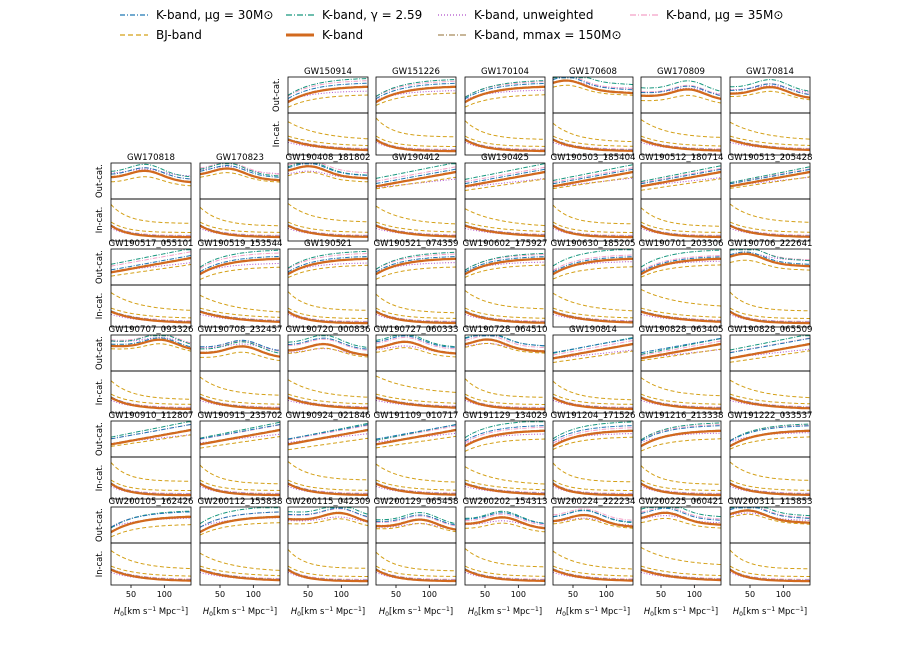 This screenshot has width=900, height=648. I want to click on subplot-gw190519_153544: GW190519_153544, so click(240, 284).